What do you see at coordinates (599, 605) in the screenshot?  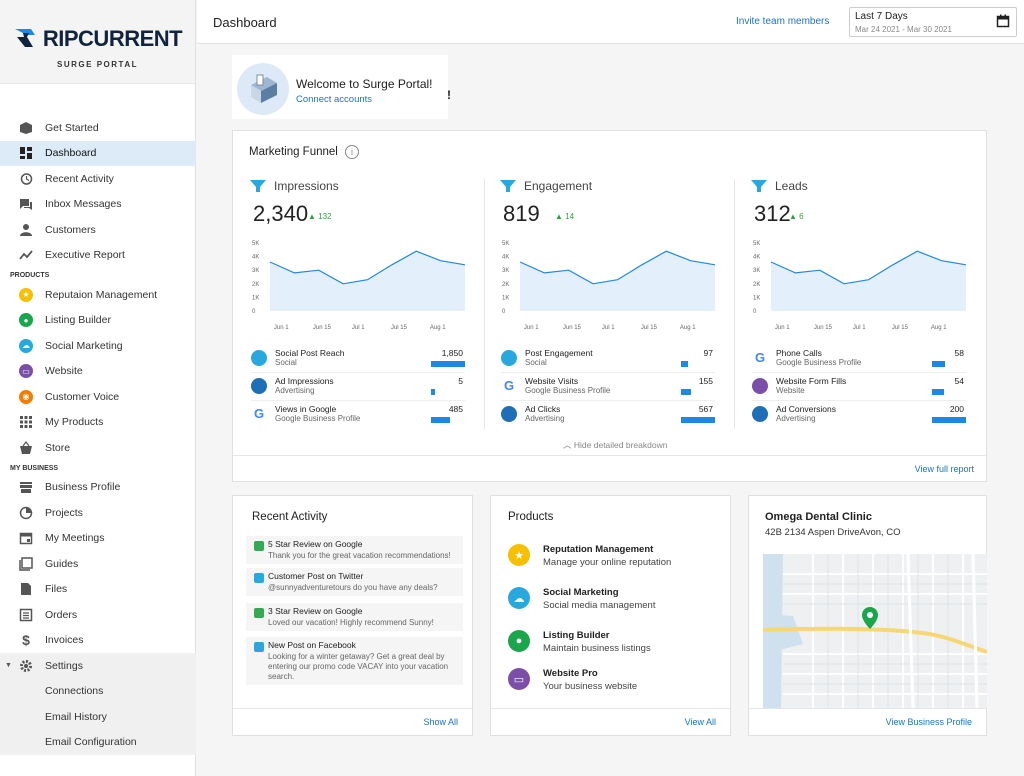 I see `product-desc: Social media management` at bounding box center [599, 605].